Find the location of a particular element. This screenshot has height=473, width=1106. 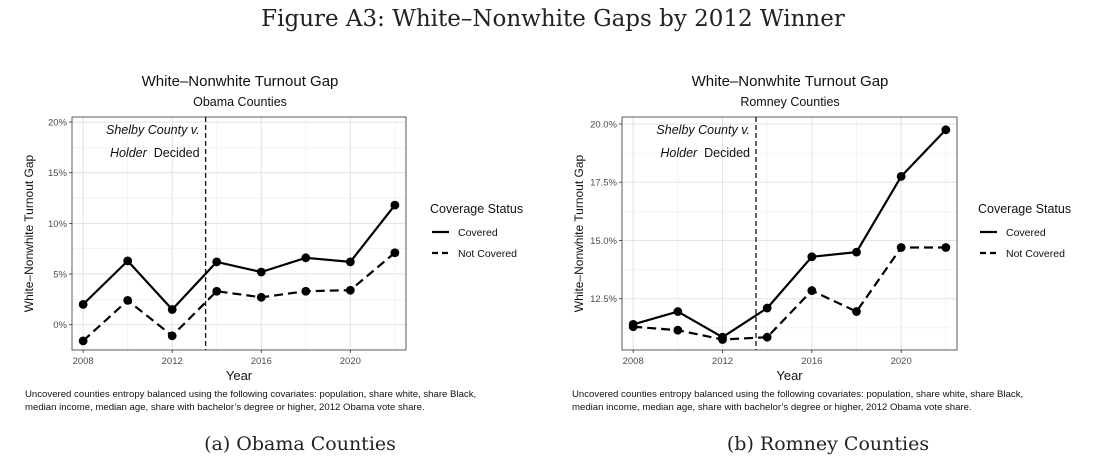

y-tick-label: 5% is located at coordinates (60, 275).